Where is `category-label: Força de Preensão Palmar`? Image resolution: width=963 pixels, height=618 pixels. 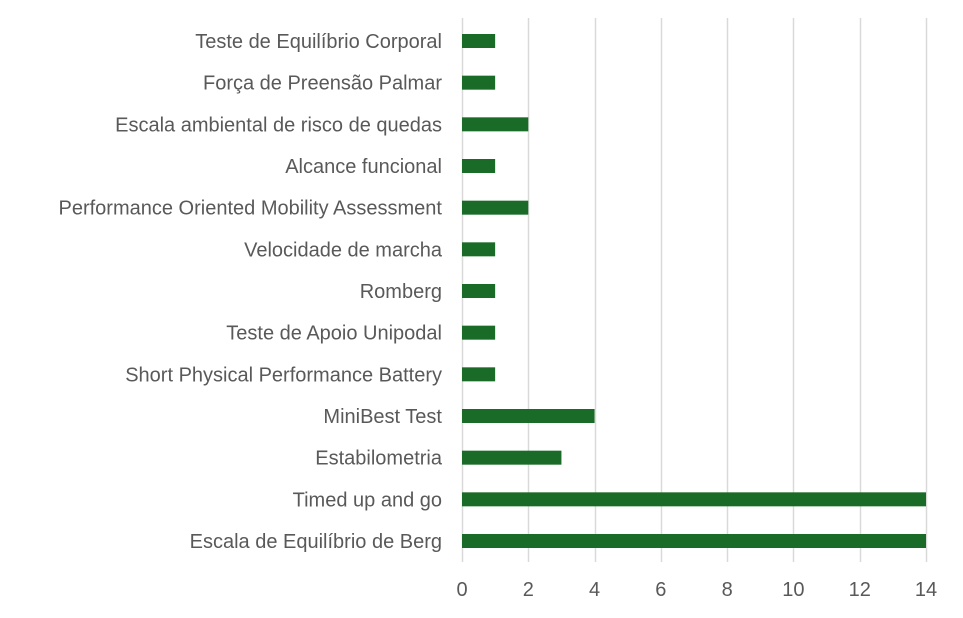 category-label: Força de Preensão Palmar is located at coordinates (322, 84).